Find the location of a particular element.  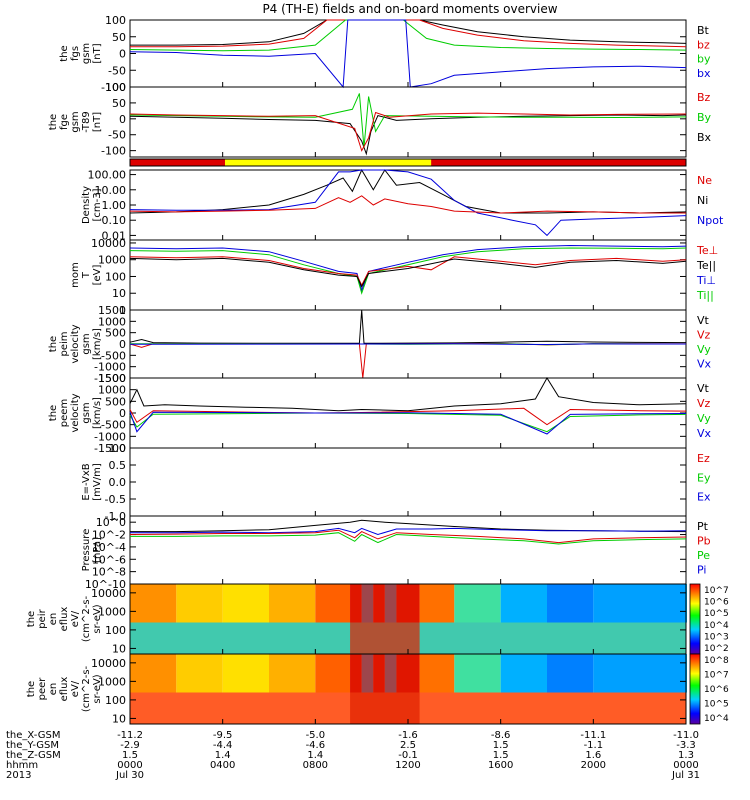

colorbar-tick-label: 10^3 is located at coordinates (716, 637).